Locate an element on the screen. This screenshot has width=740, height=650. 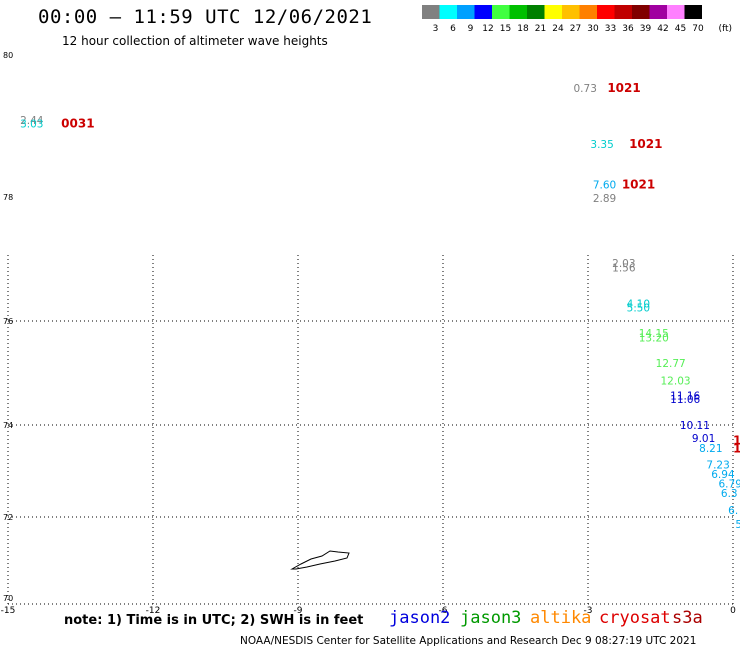
wave-height-label: 5.50 is located at coordinates (638, 309).